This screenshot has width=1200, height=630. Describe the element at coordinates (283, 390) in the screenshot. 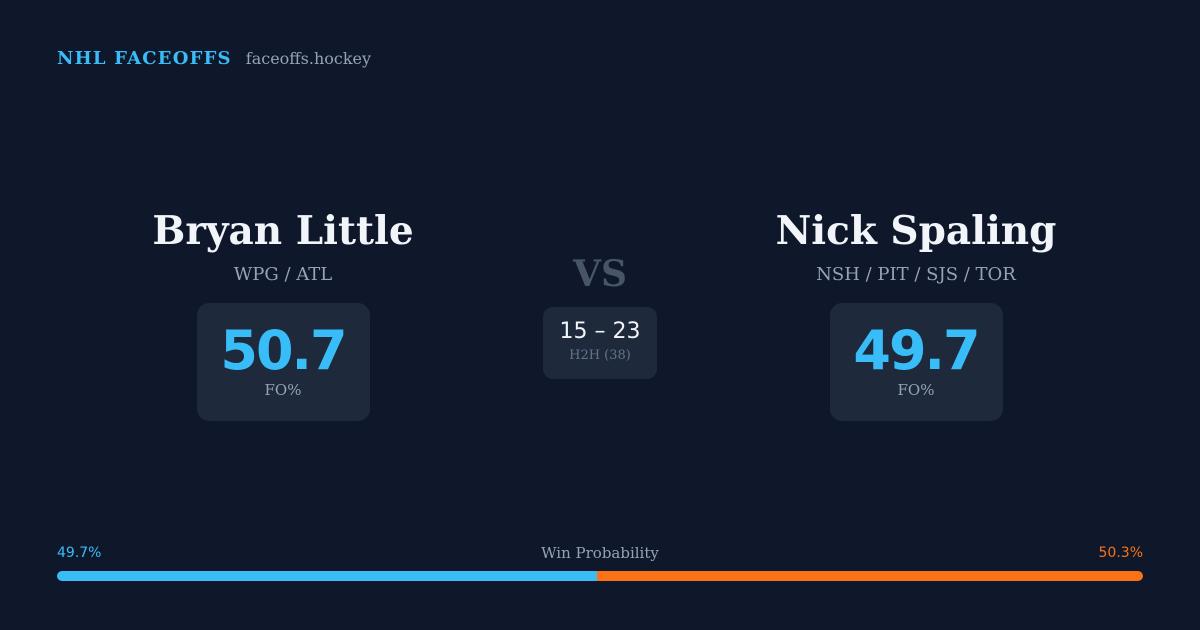

I see `player-left-fo-label: FO%` at that location.